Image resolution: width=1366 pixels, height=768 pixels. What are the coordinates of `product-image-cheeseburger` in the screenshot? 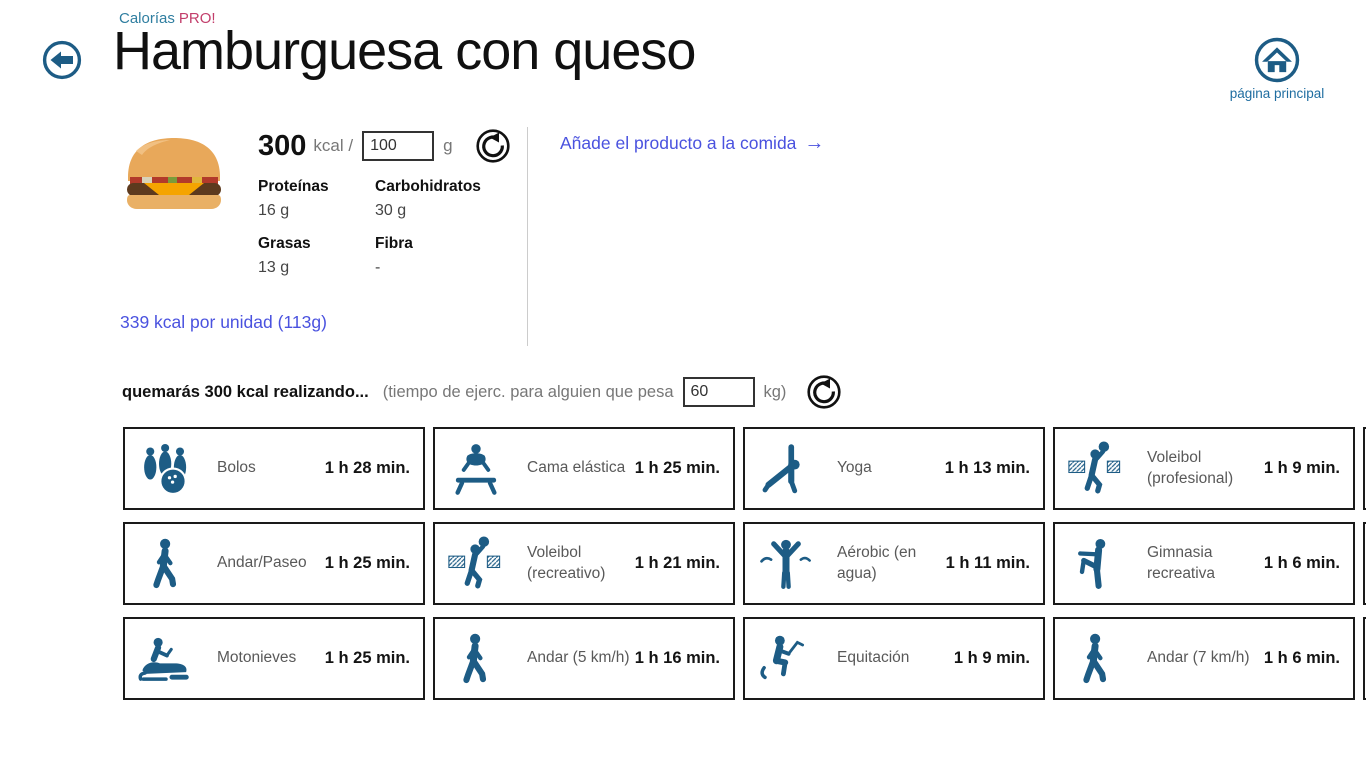 It's located at (174, 174).